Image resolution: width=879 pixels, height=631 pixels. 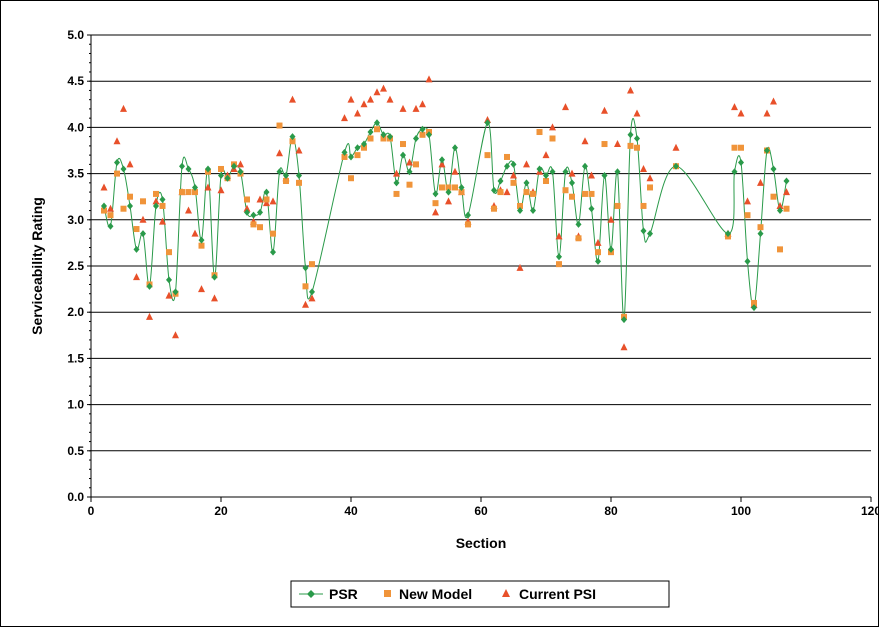 What do you see at coordinates (481, 511) in the screenshot?
I see `x-tick-label: 60` at bounding box center [481, 511].